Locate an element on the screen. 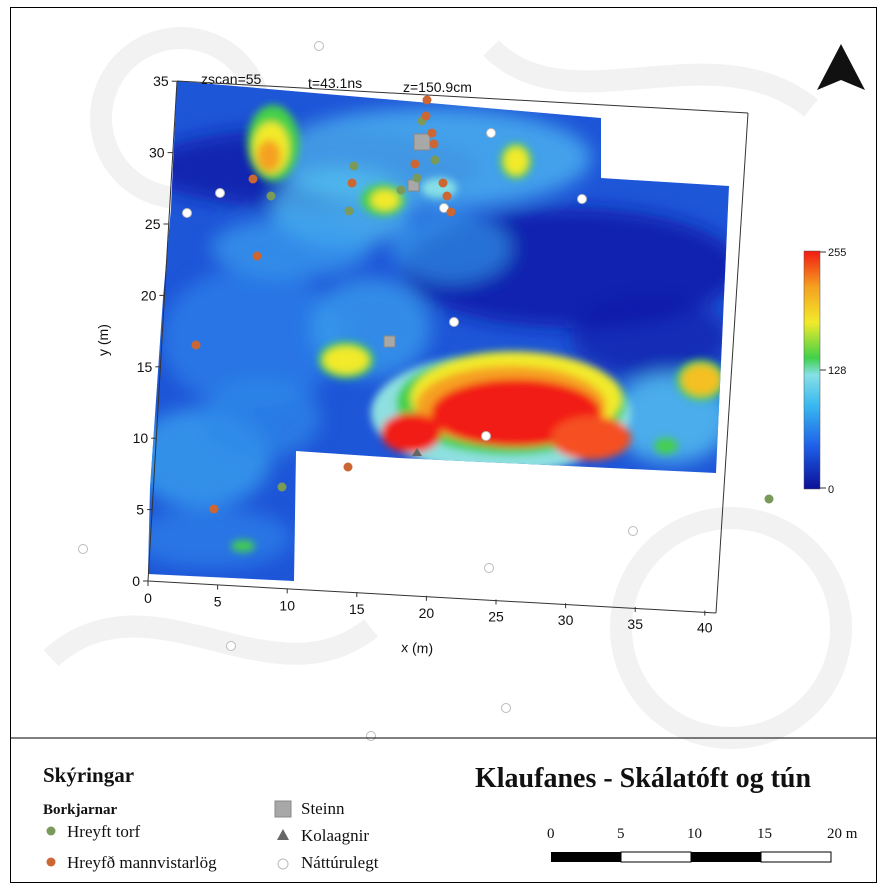 The width and height of the screenshot is (882, 886). y-axis-label: y (m) is located at coordinates (103, 340).